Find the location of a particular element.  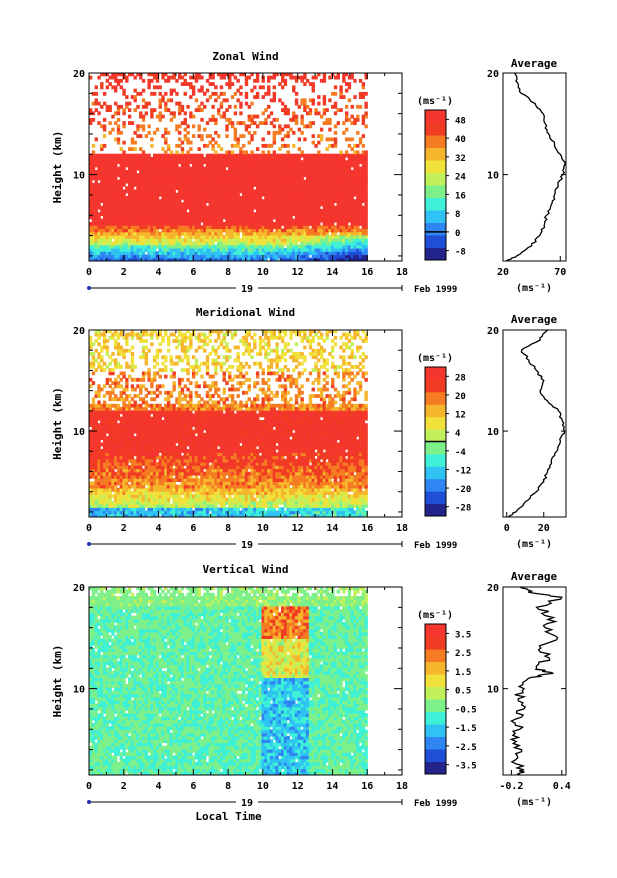

heatmap-cells is located at coordinates (228, 423).